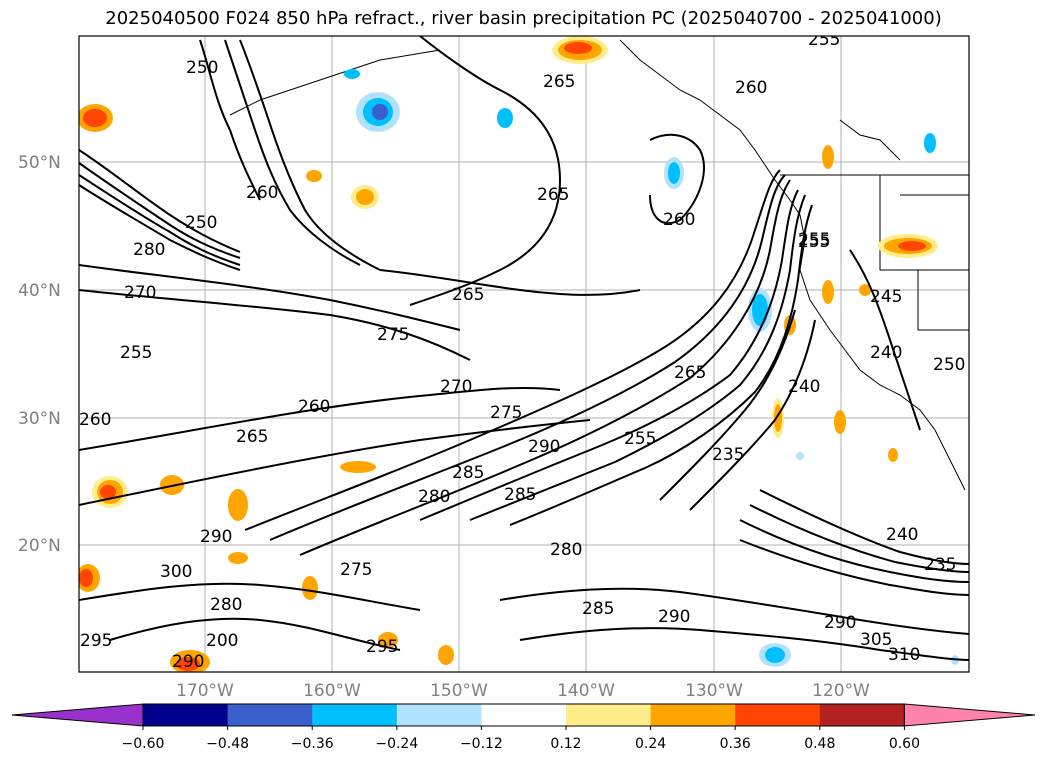 Image resolution: width=1047 pixels, height=765 pixels. What do you see at coordinates (565, 744) in the screenshot?
I see `colorbar-tick-label: 0.12` at bounding box center [565, 744].